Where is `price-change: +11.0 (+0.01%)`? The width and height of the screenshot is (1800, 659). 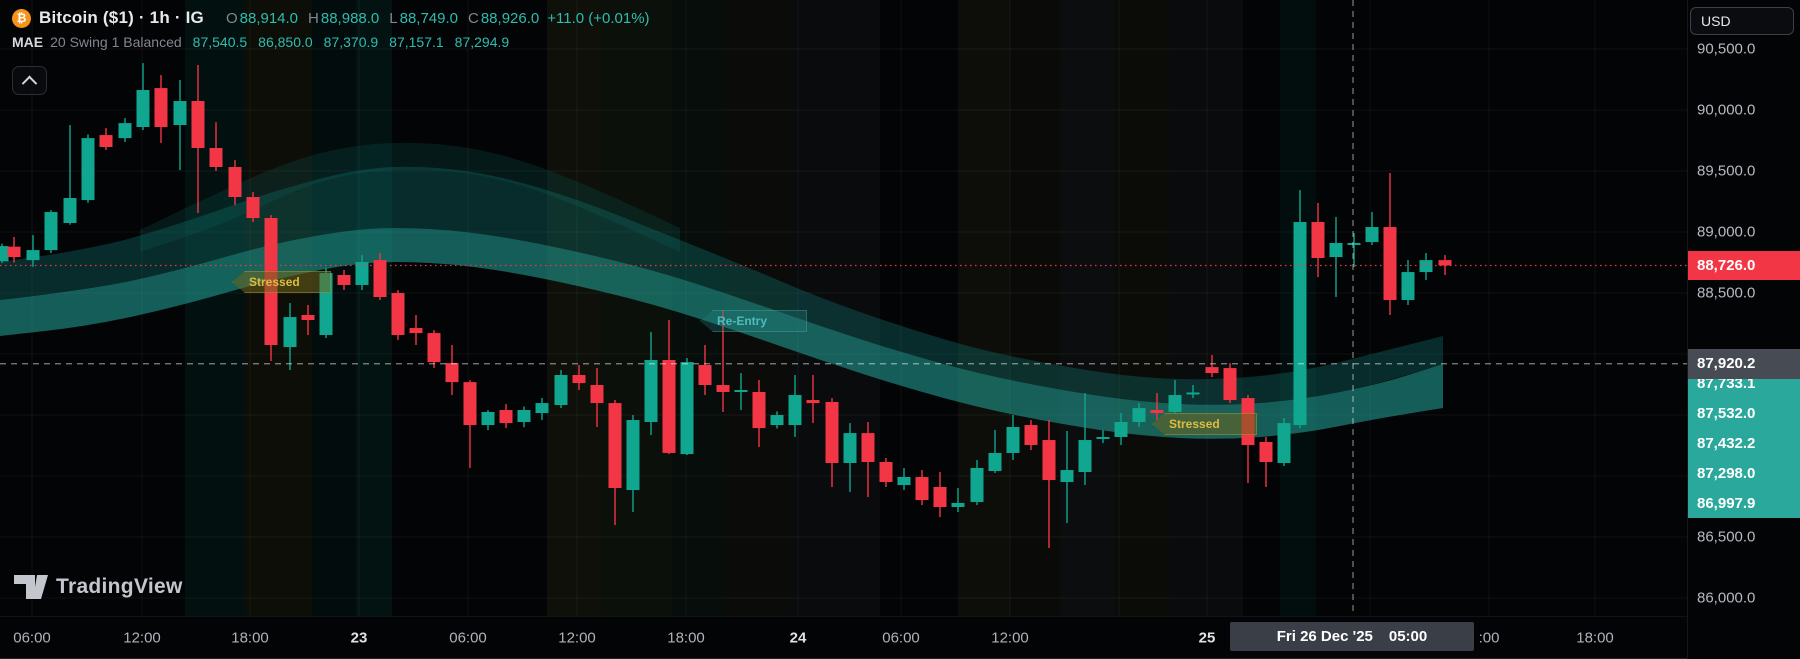
price-change: +11.0 (+0.01%) is located at coordinates (598, 18).